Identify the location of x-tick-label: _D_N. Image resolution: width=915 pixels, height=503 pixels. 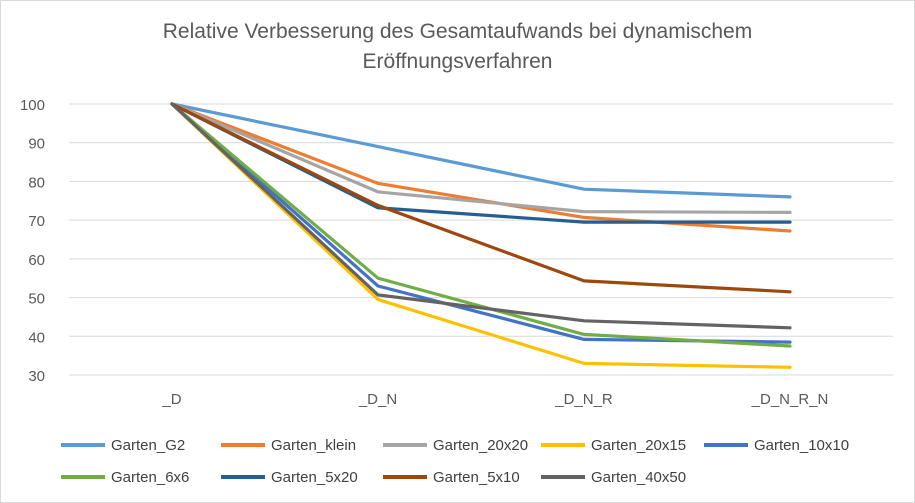
(377, 399).